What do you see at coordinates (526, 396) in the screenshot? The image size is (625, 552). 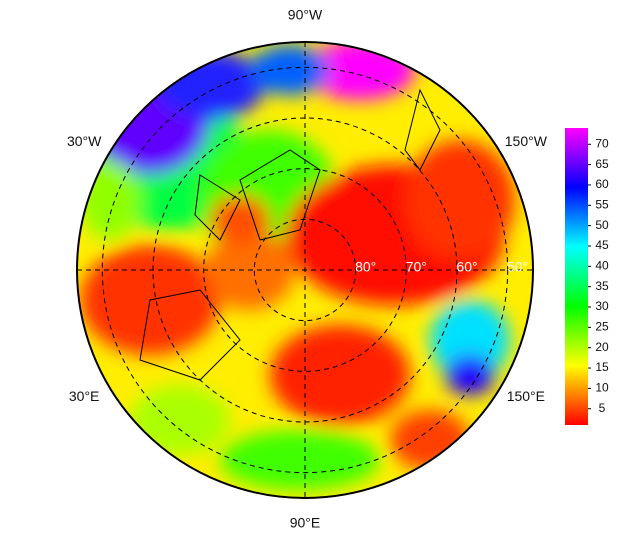 I see `longitude-label: 150°E` at bounding box center [526, 396].